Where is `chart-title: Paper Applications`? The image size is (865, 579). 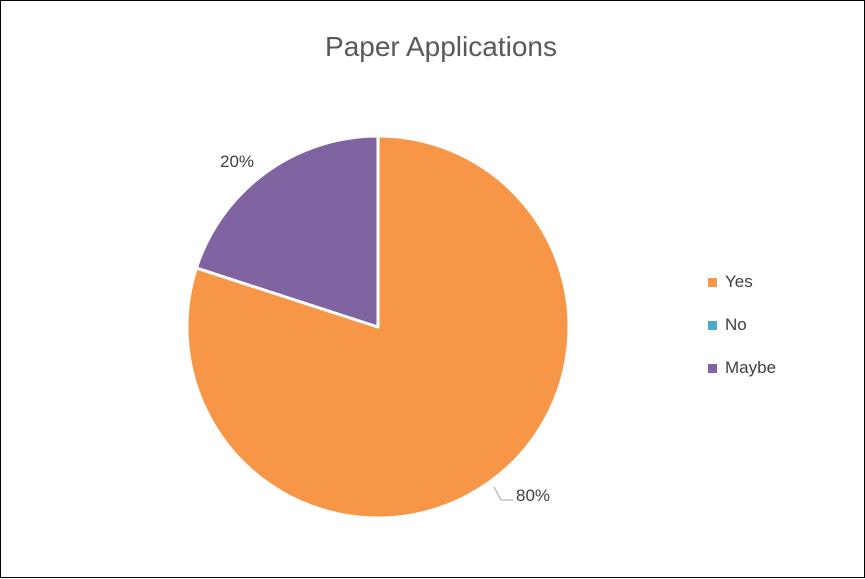
chart-title: Paper Applications is located at coordinates (441, 46).